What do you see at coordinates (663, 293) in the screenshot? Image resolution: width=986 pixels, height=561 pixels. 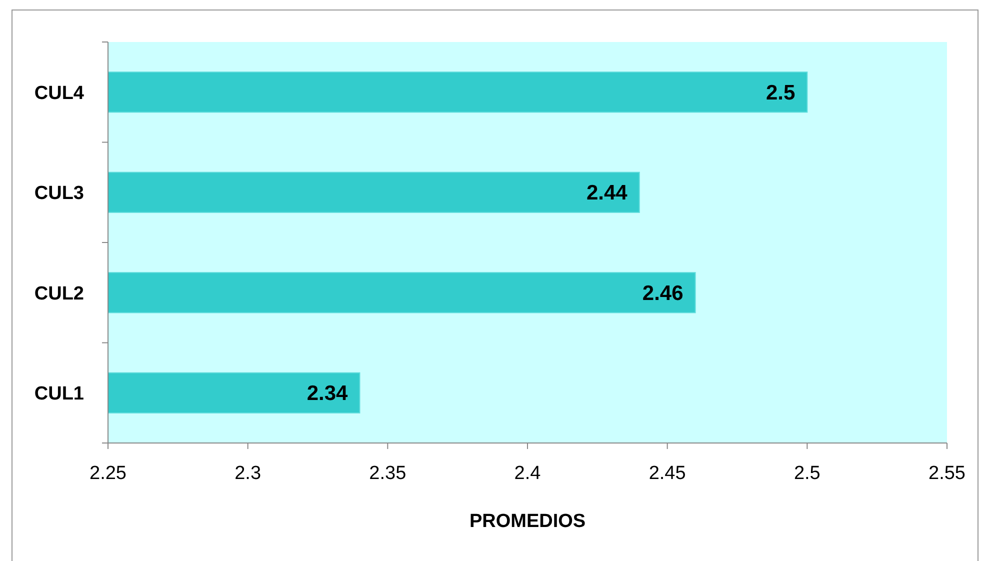 I see `data-label: 2.46` at bounding box center [663, 293].